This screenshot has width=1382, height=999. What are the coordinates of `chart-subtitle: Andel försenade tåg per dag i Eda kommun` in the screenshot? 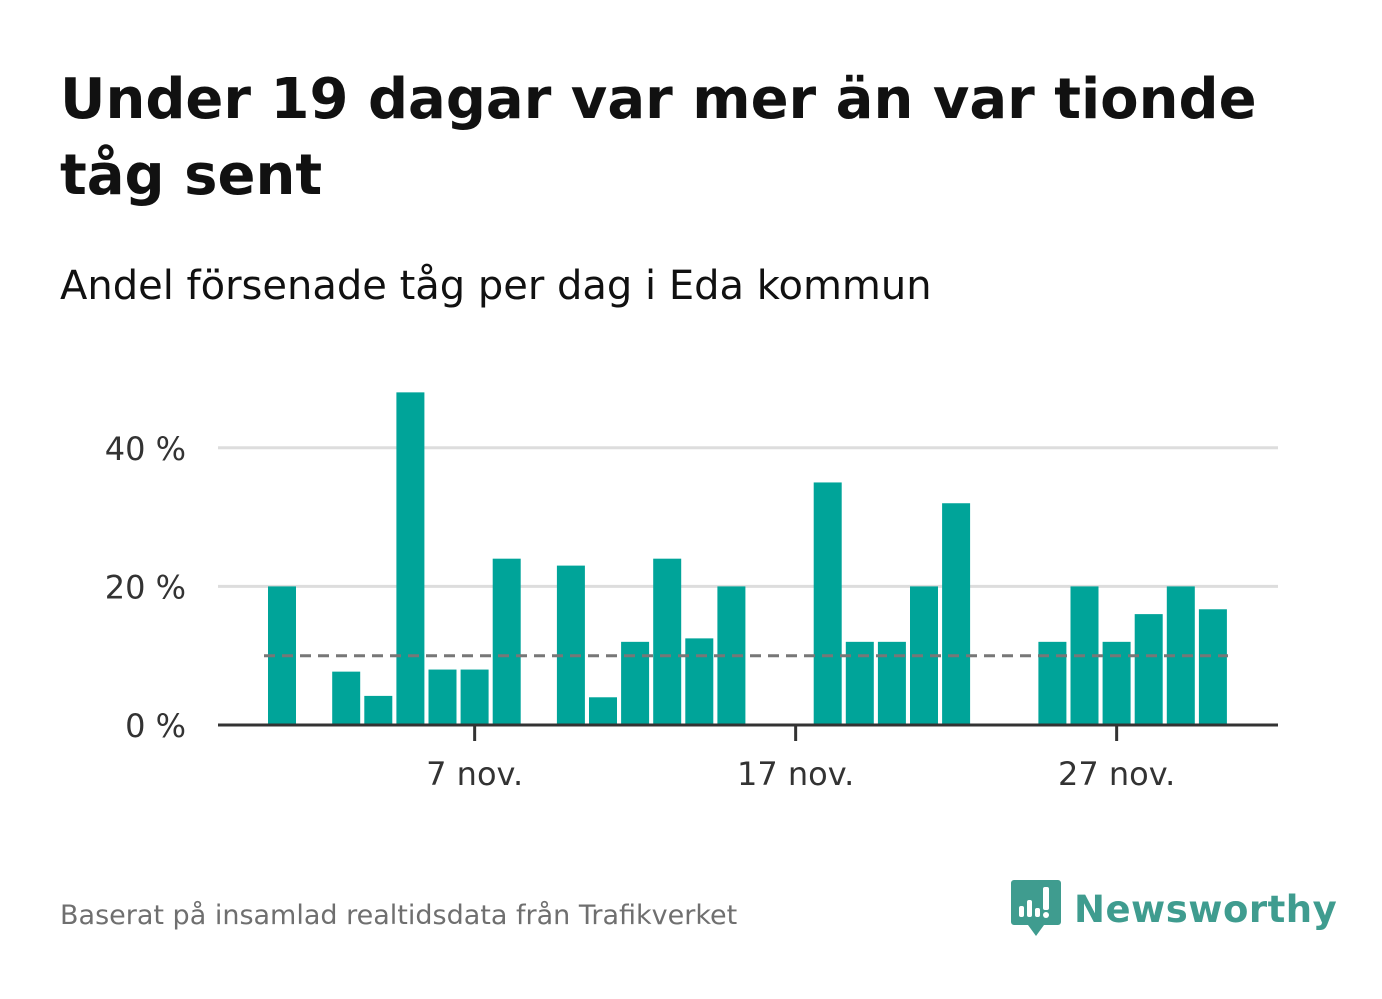 It's located at (496, 286).